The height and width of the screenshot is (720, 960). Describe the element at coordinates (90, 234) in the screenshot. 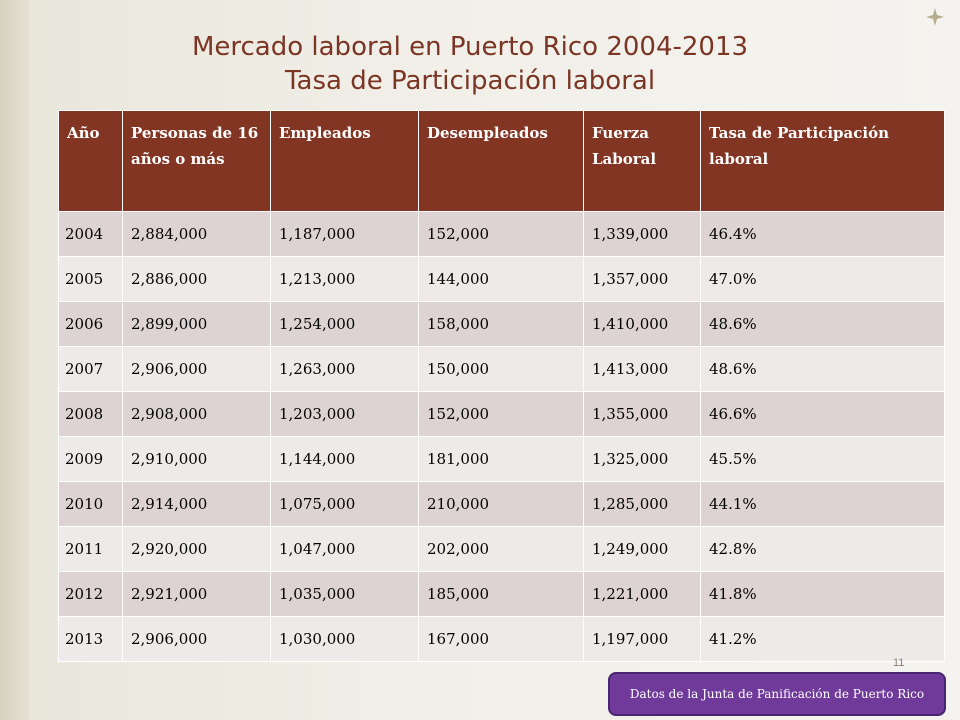

I see `cell-year: 2004` at that location.